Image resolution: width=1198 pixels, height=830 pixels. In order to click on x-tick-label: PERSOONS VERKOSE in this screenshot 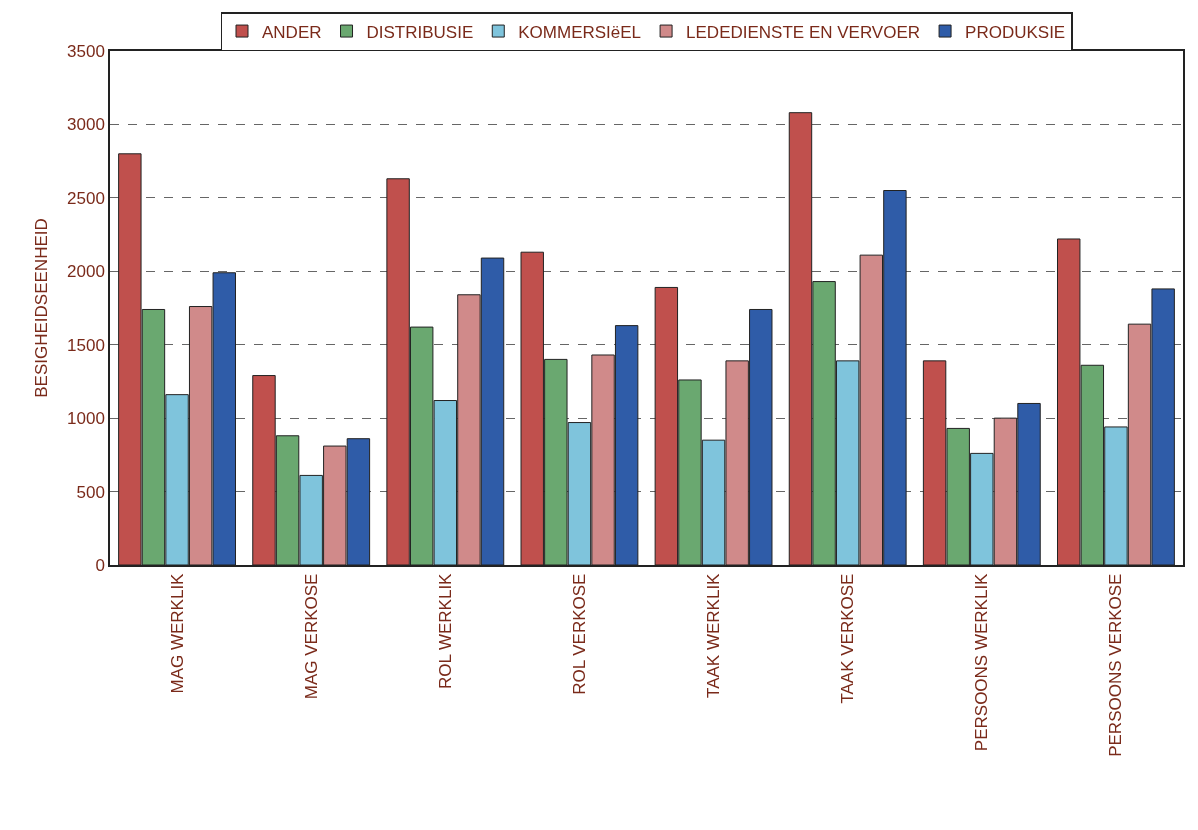, I will do `click(1116, 665)`.